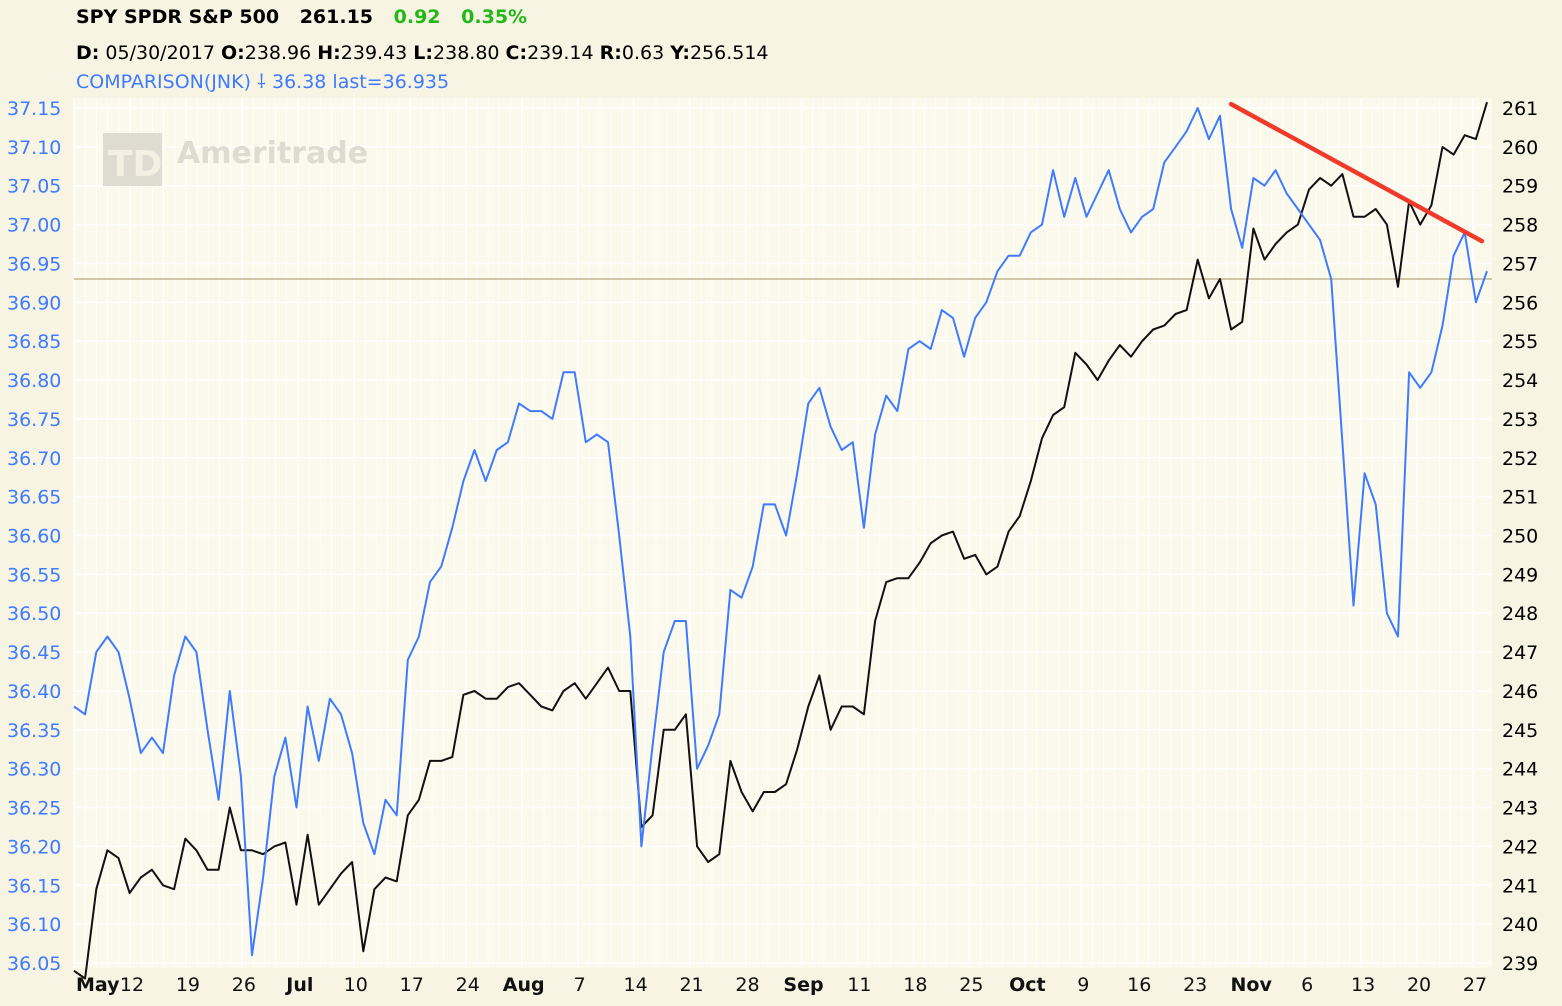 The height and width of the screenshot is (1006, 1562). I want to click on y-value: 256.514, so click(729, 53).